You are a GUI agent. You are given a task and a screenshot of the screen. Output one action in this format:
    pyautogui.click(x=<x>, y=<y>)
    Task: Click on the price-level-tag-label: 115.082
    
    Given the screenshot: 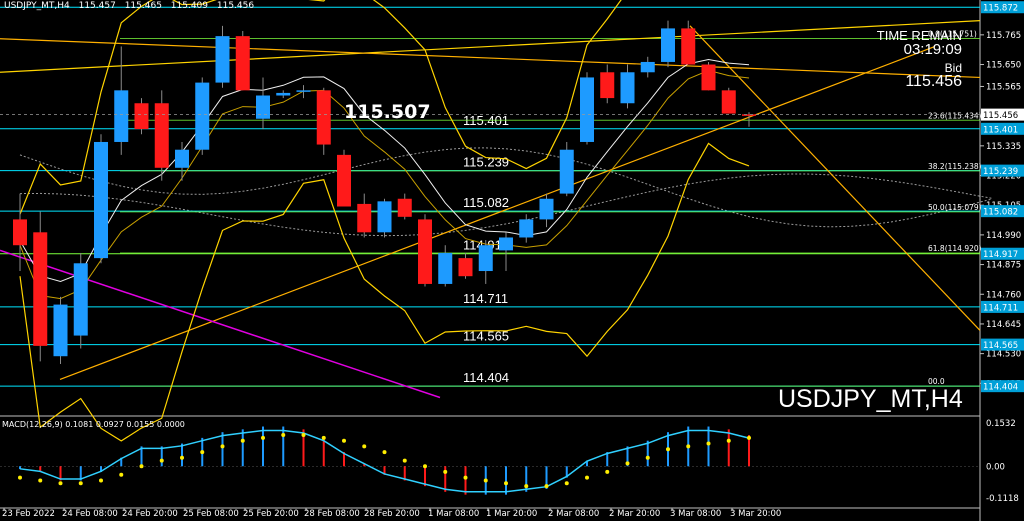 What is the action you would take?
    pyautogui.click(x=1000, y=213)
    